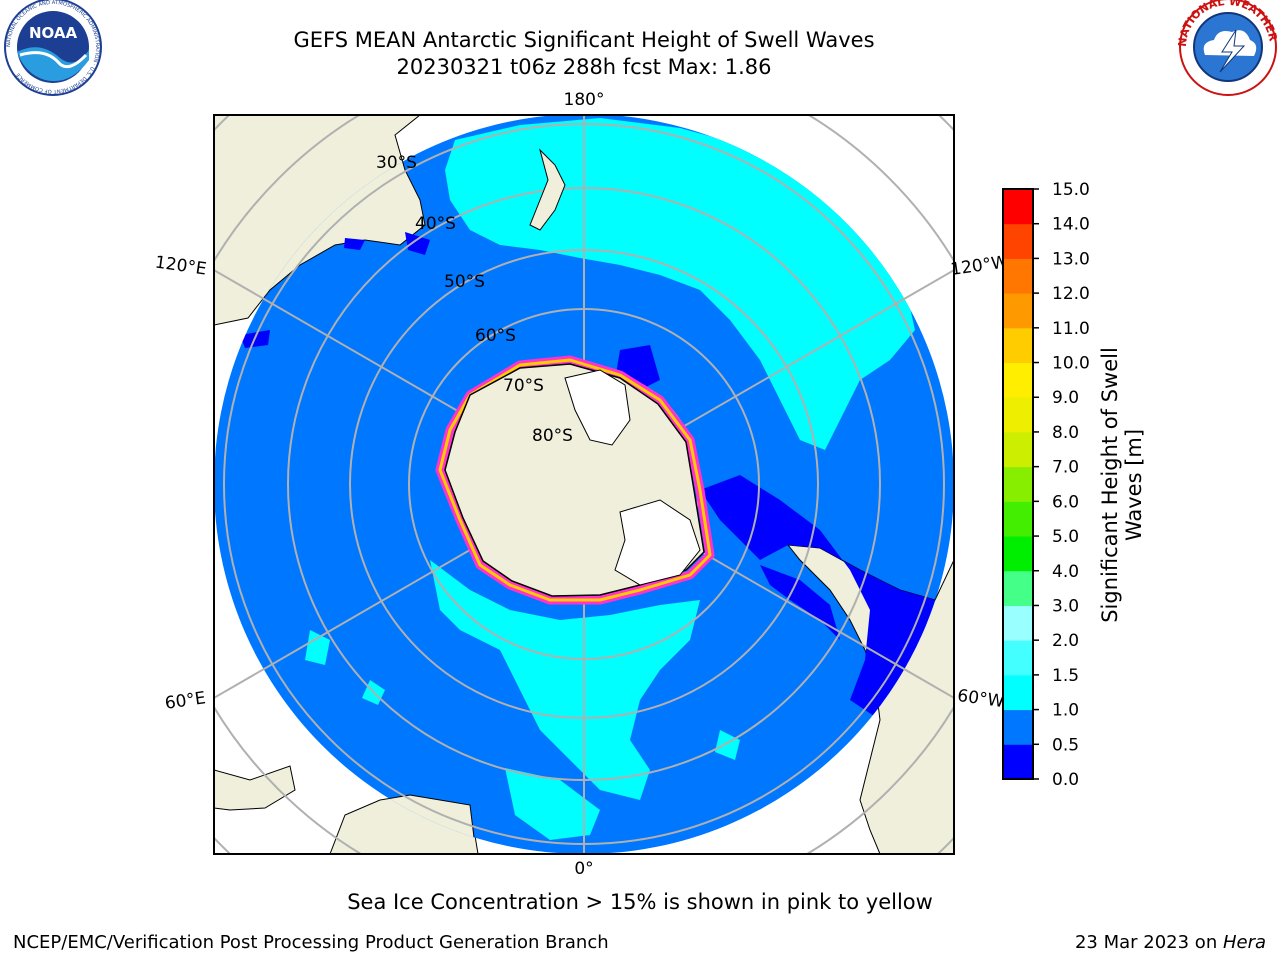 Image resolution: width=1280 pixels, height=960 pixels. What do you see at coordinates (185, 700) in the screenshot?
I see `lon-label-60e: 60°E` at bounding box center [185, 700].